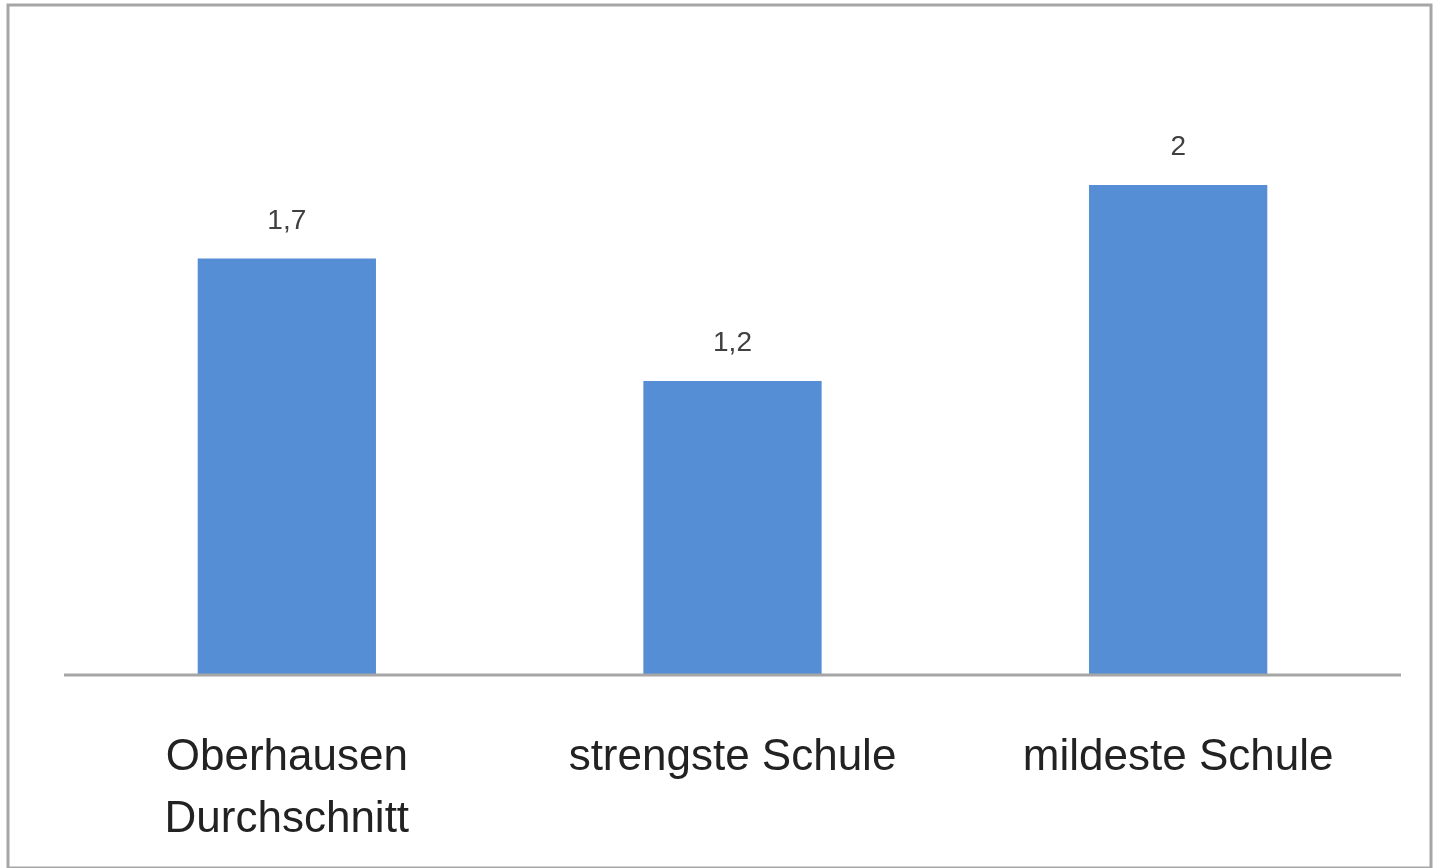  Describe the element at coordinates (732, 754) in the screenshot. I see `x-tick-label: strengste Schule` at that location.